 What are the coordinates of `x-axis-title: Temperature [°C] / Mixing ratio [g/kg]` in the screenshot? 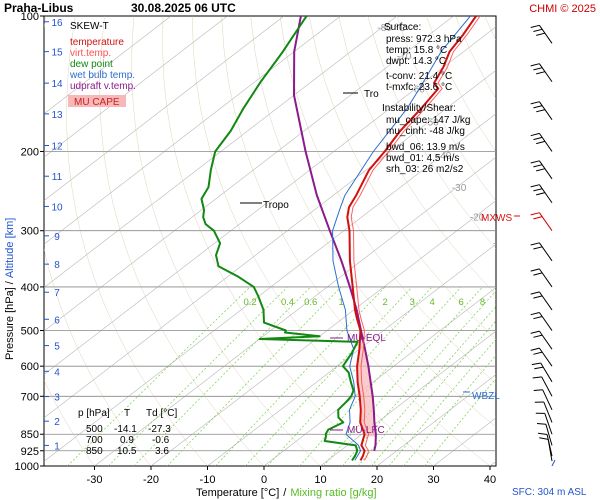 It's located at (286, 493).